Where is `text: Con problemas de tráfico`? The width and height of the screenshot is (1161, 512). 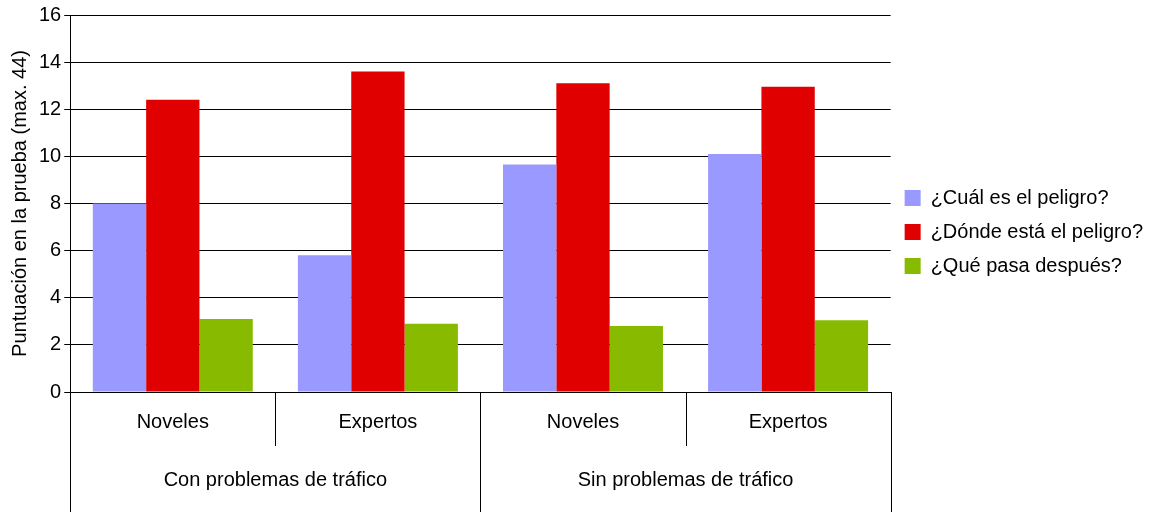
text: Con problemas de tráfico is located at coordinates (275, 478).